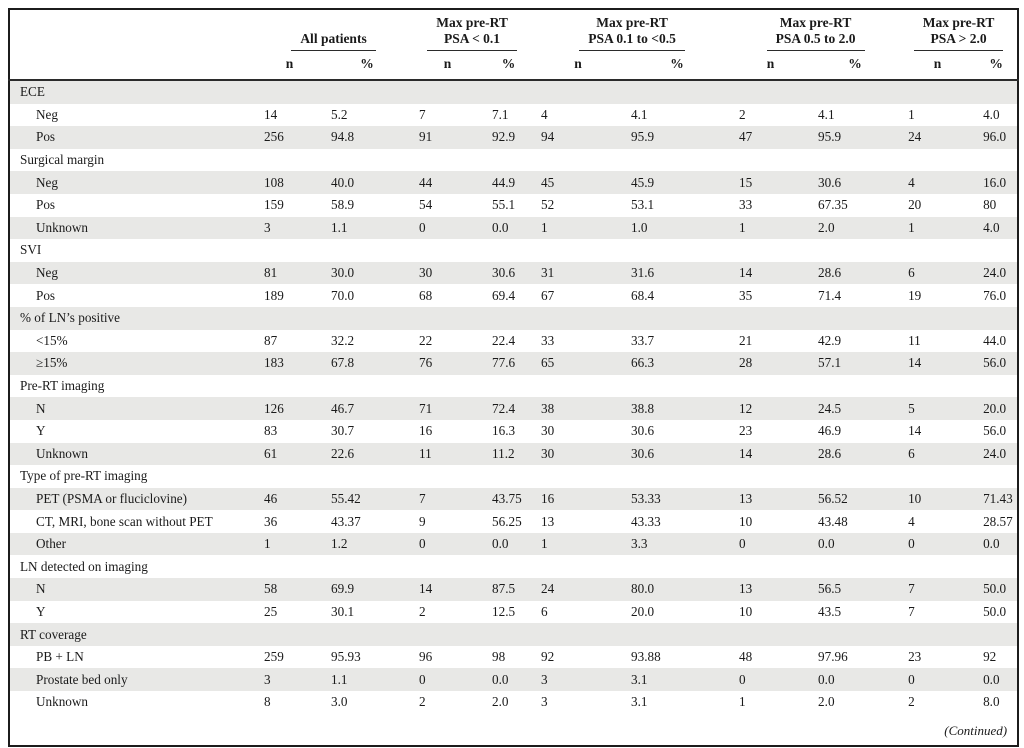 This screenshot has width=1024, height=748. What do you see at coordinates (833, 521) in the screenshot?
I see `cell-value: 43.48` at bounding box center [833, 521].